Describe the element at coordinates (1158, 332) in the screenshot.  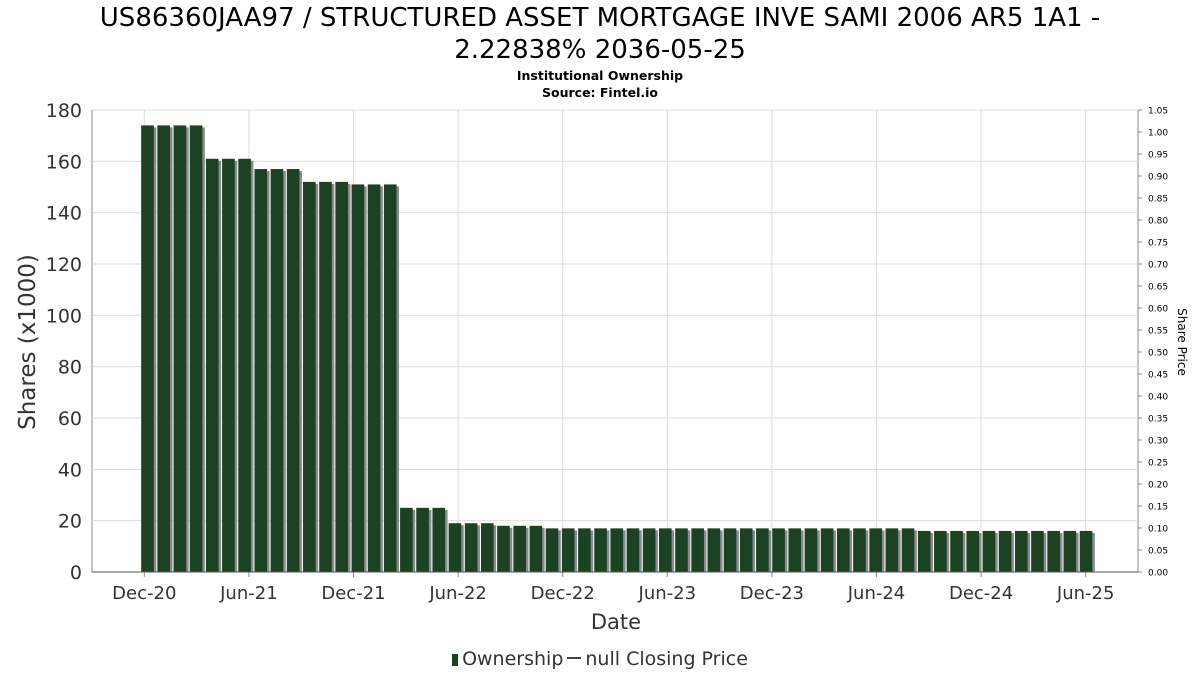
I see `y2-tick-label: 0.55` at that location.